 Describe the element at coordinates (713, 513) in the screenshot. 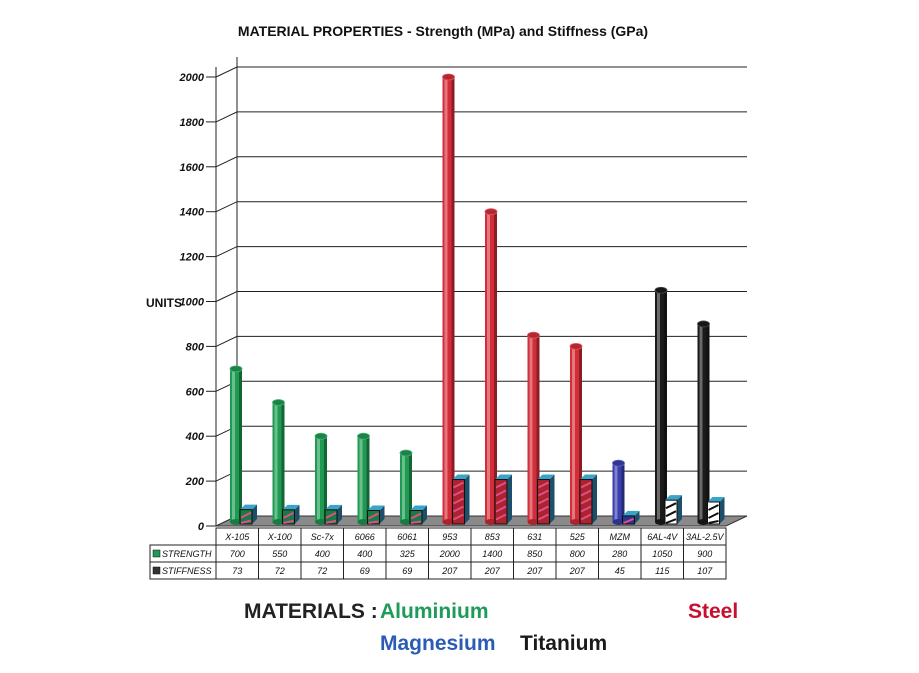

I see `stiffness-bar` at that location.